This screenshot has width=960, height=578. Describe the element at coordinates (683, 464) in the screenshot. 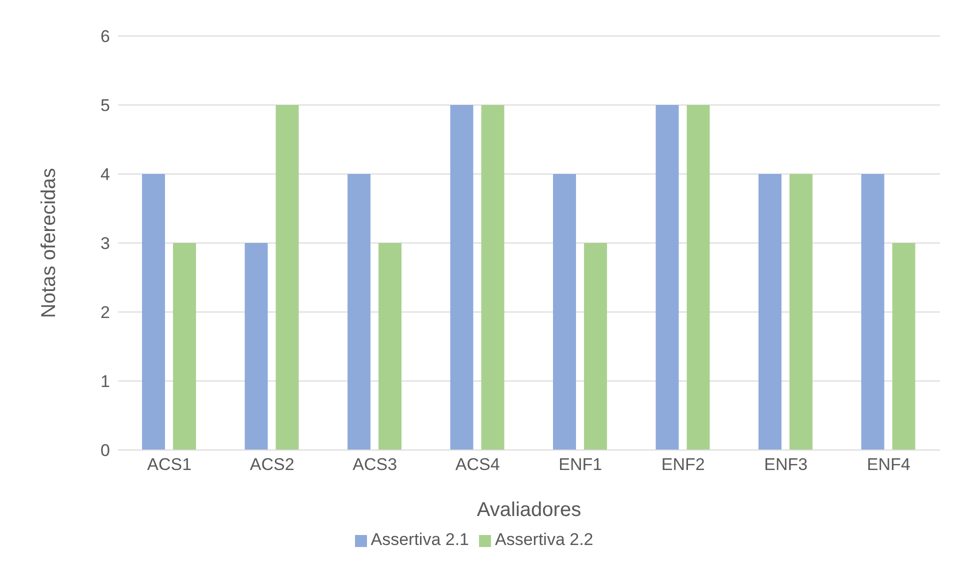

I see `x-tick-label: ENF2` at that location.